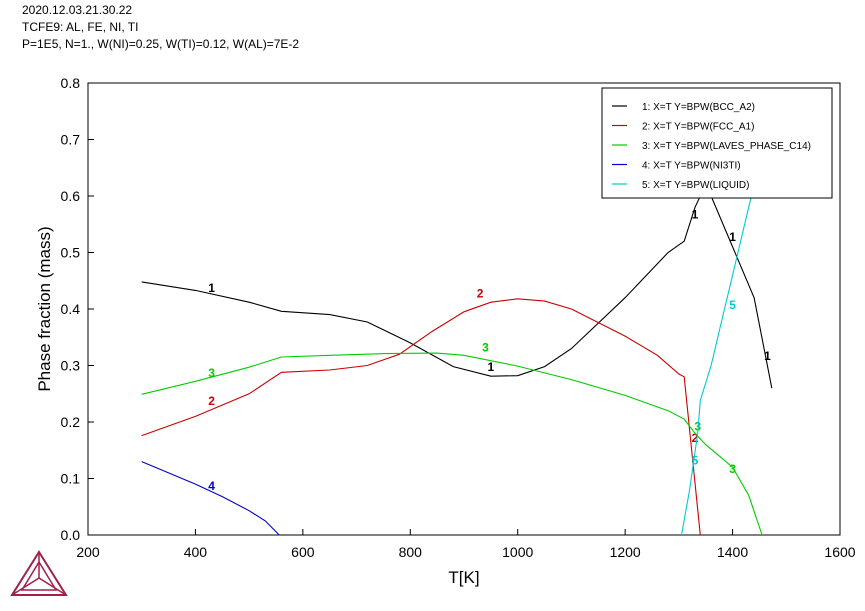 The width and height of the screenshot is (865, 611). What do you see at coordinates (463, 577) in the screenshot?
I see `x-axis-label: T[K]` at bounding box center [463, 577].